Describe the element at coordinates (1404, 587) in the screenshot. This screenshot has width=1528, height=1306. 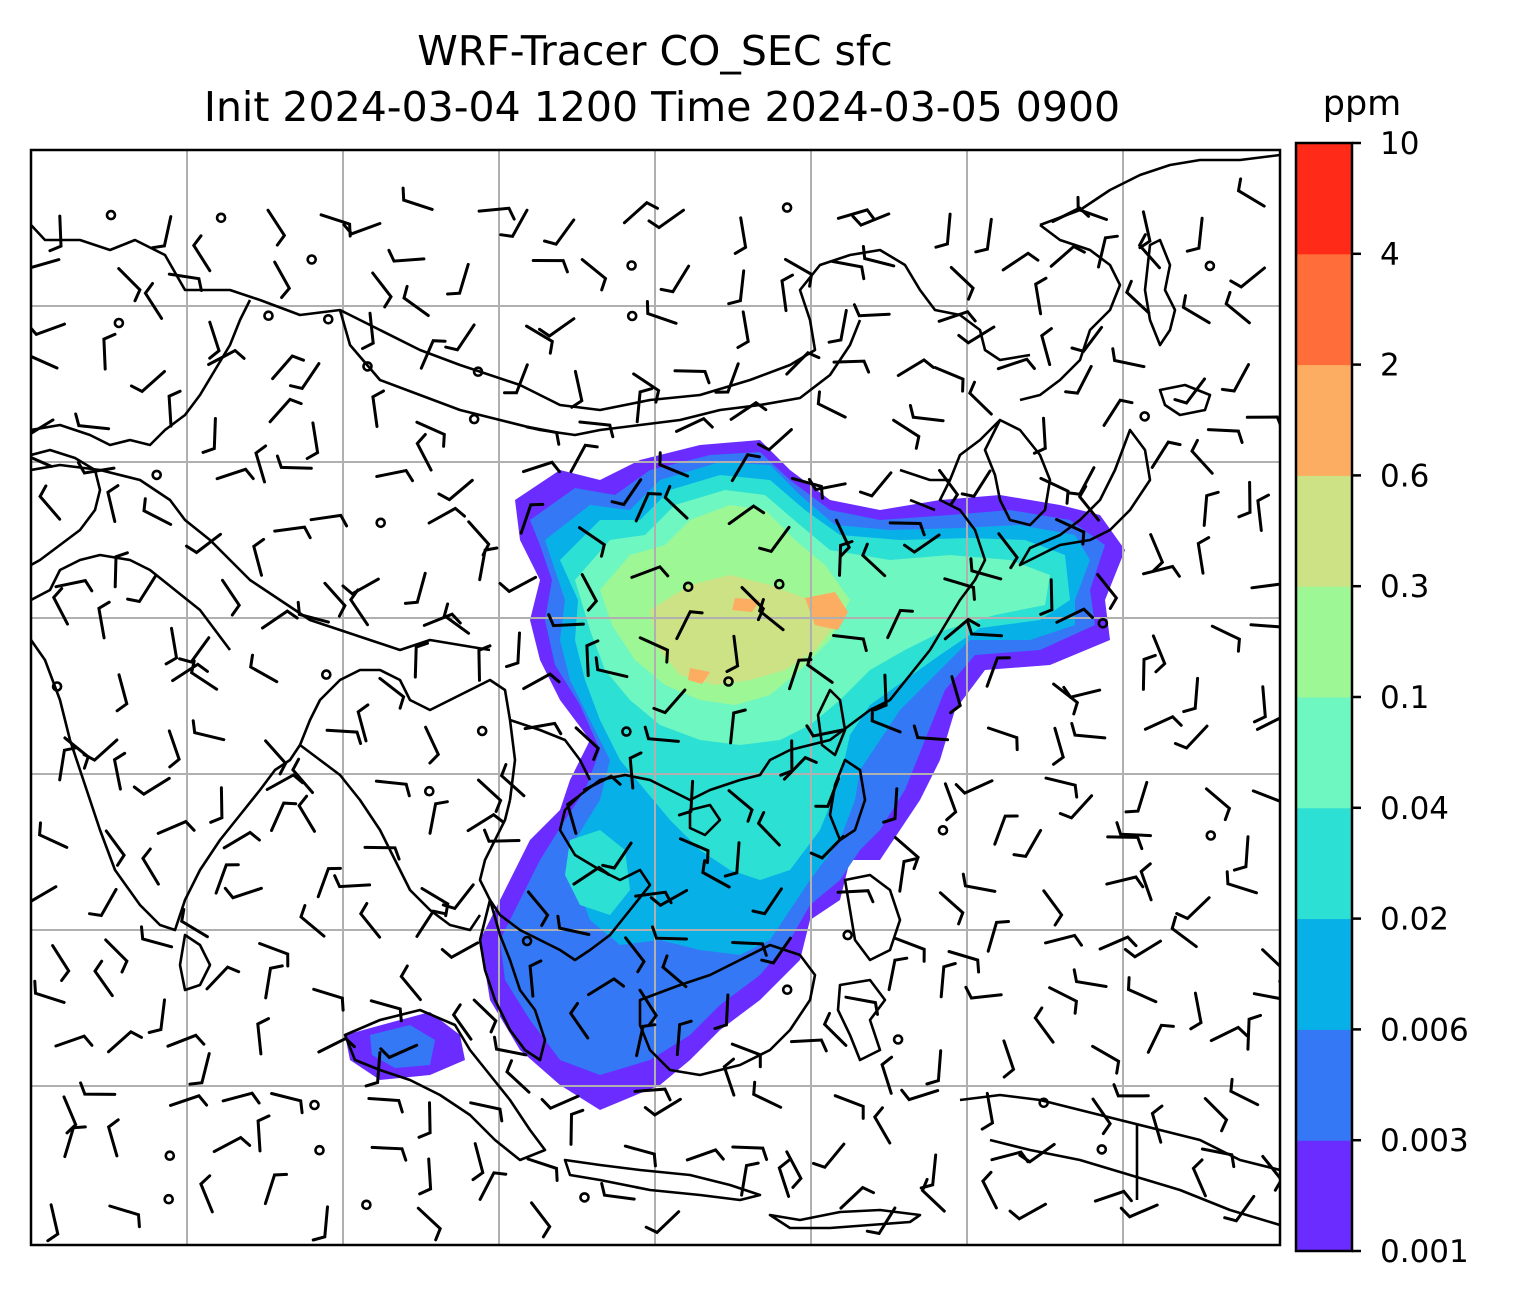
I see `colorbar-tick-label: 0.3` at that location.